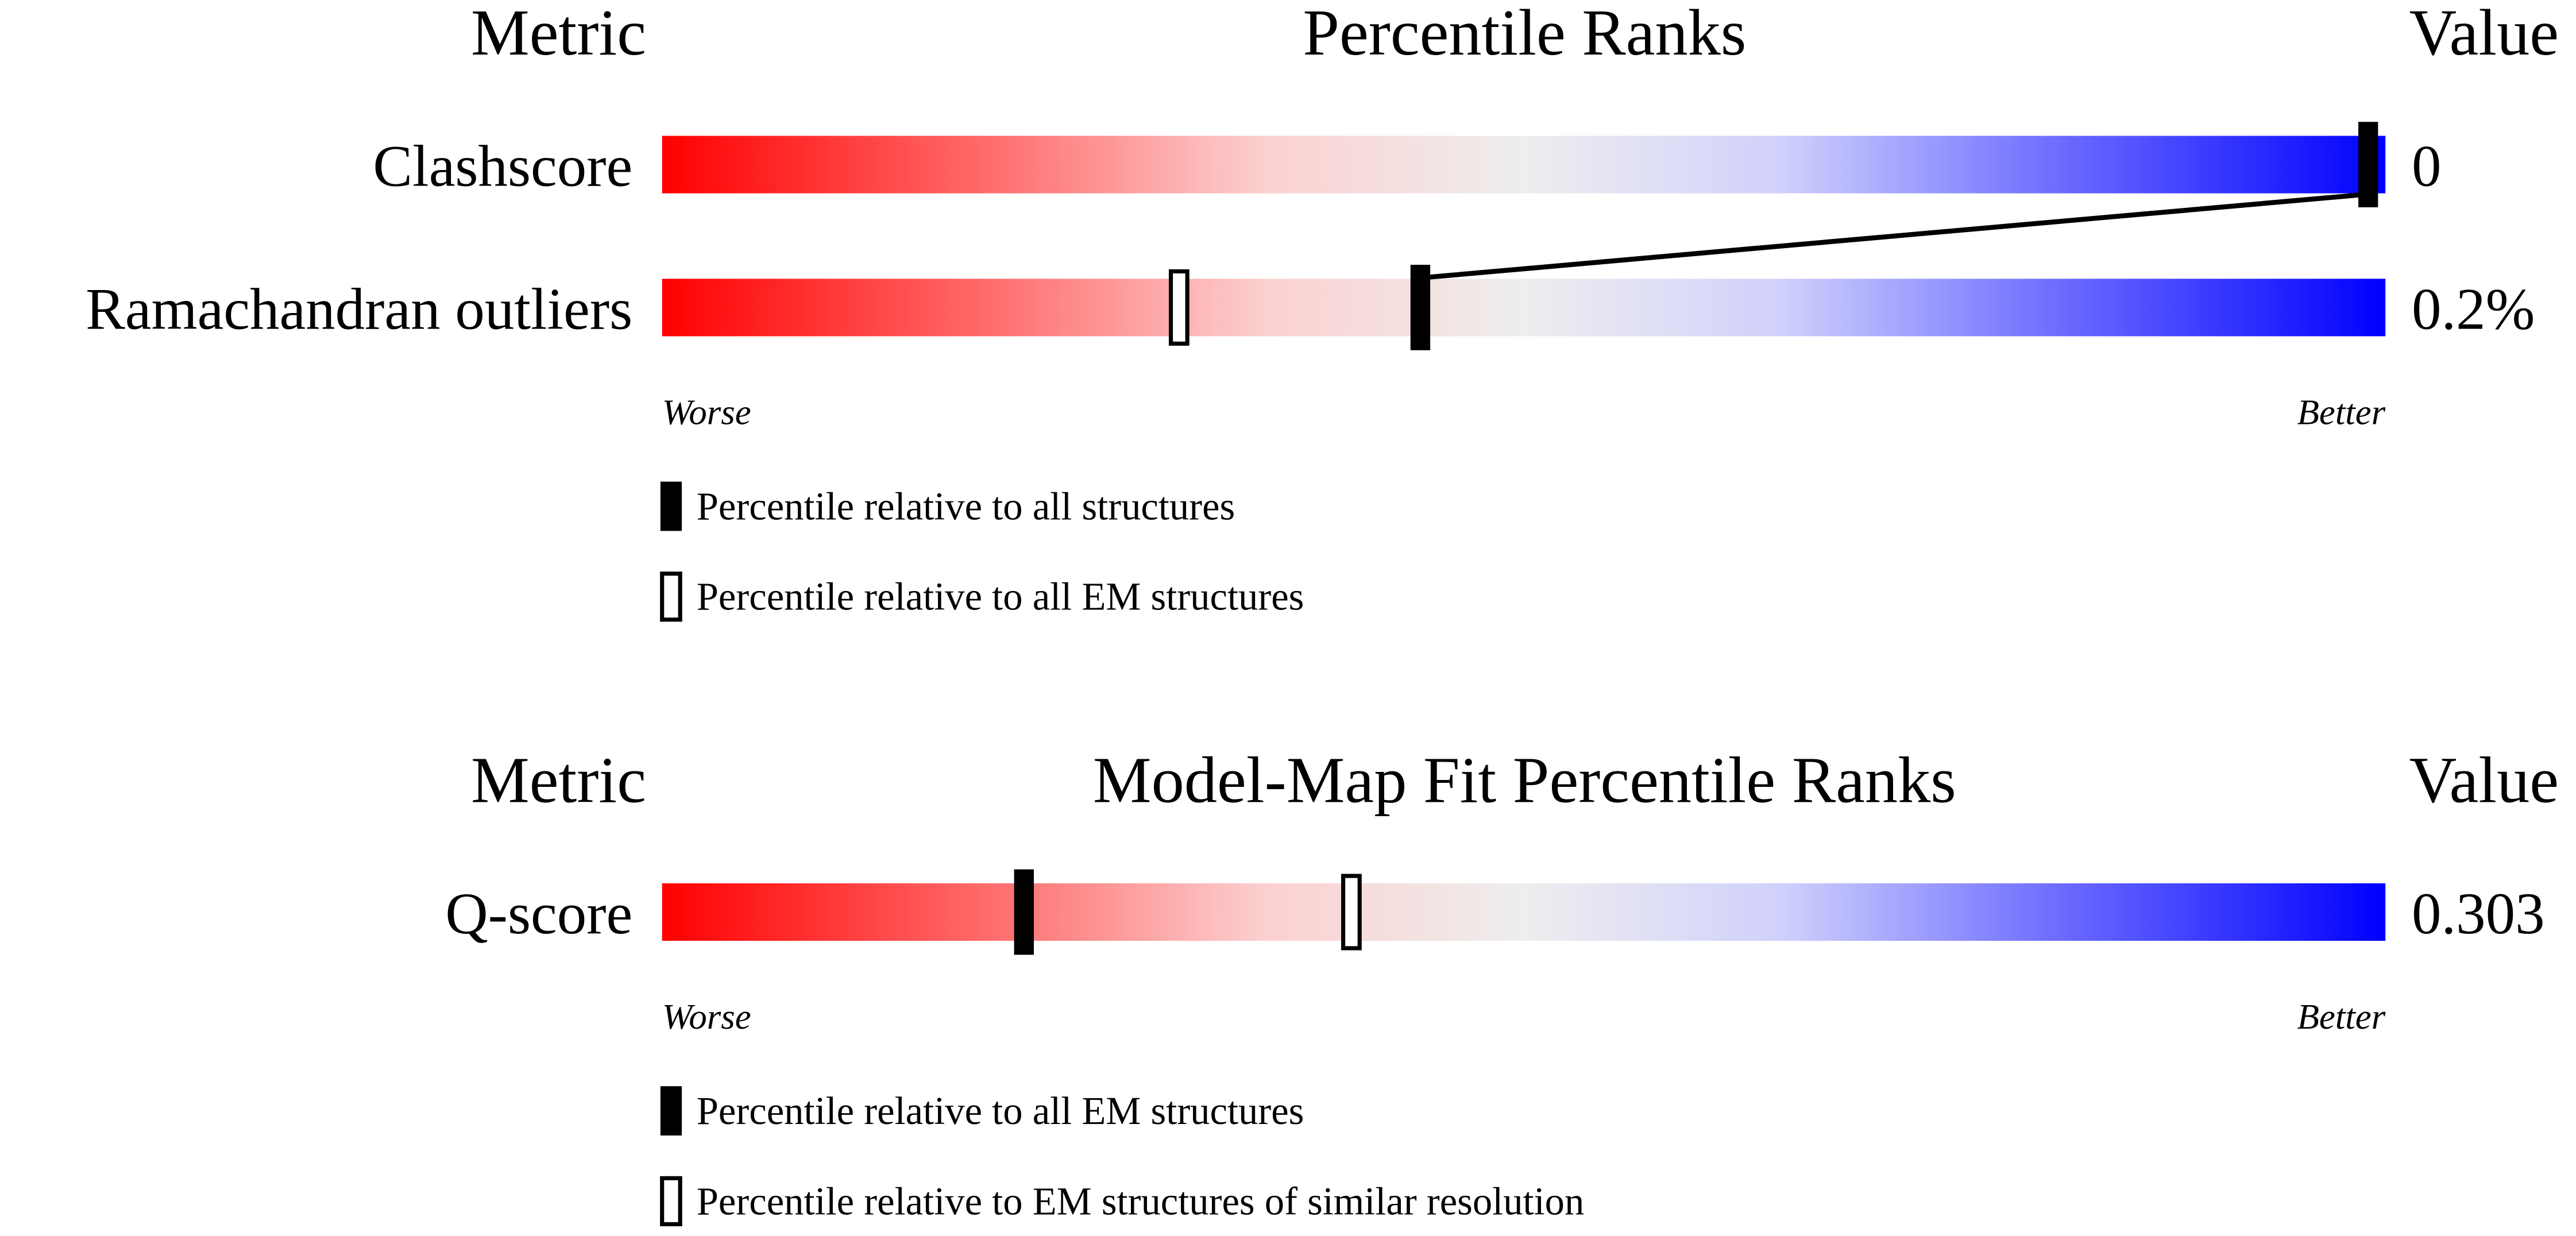  Describe the element at coordinates (1000, 597) in the screenshot. I see `legend-em: Percentile relative to all EM structures` at that location.